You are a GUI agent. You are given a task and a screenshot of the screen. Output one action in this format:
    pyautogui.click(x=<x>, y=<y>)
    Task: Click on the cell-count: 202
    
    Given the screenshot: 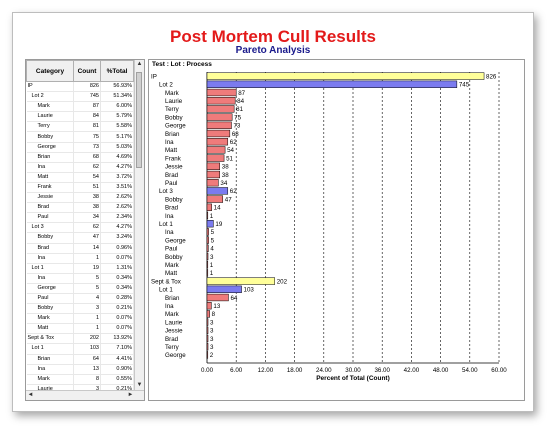 What is the action you would take?
    pyautogui.click(x=87, y=339)
    